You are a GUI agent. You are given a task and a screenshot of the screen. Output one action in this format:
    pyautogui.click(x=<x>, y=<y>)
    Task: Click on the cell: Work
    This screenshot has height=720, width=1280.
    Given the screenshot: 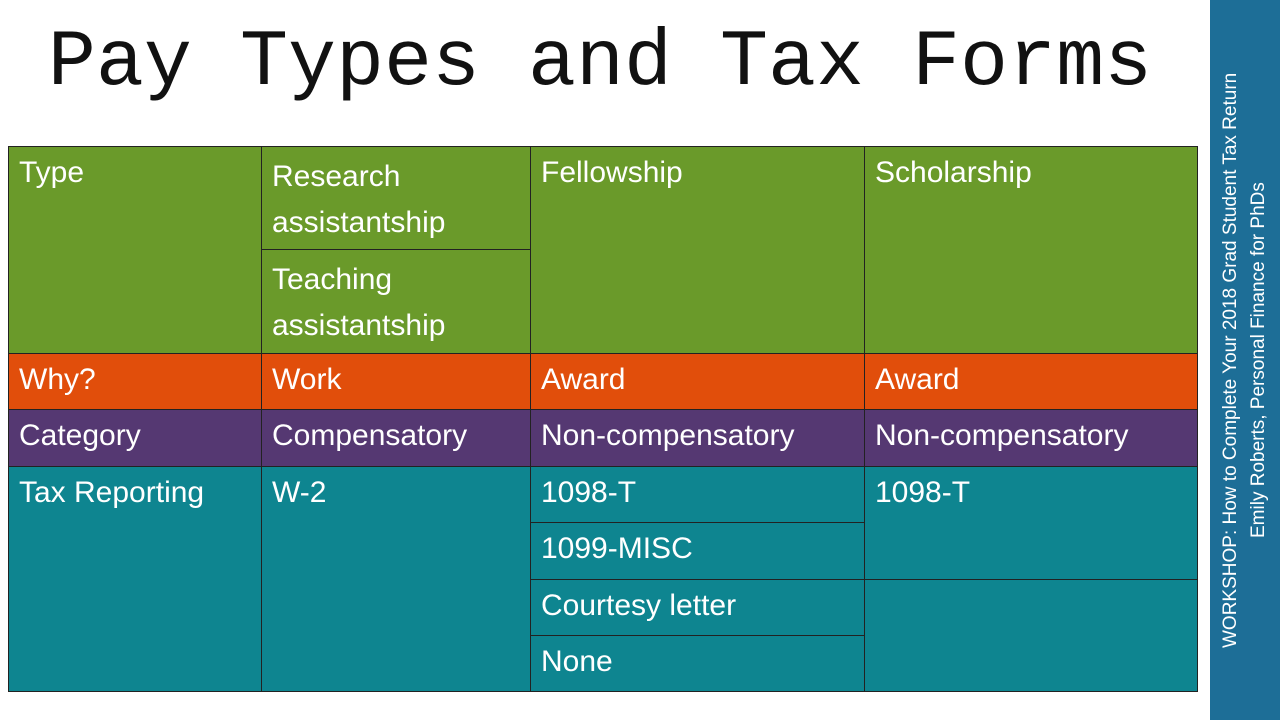 What is the action you would take?
    pyautogui.click(x=396, y=381)
    